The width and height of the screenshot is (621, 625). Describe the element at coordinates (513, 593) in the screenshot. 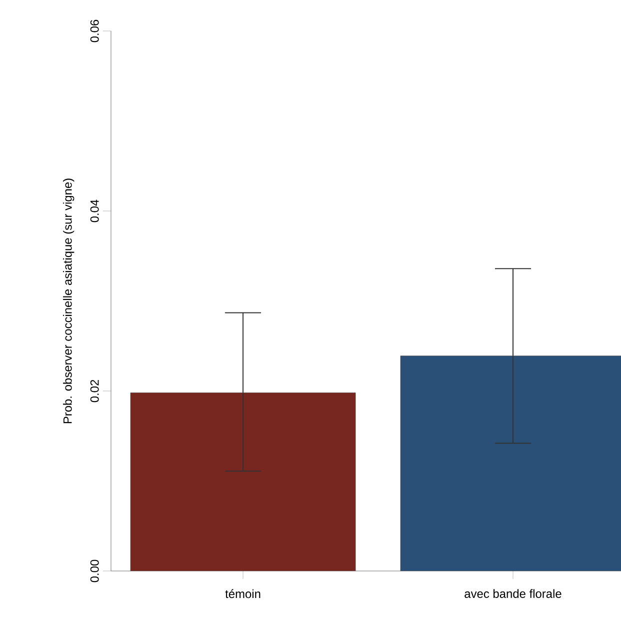

I see `x-tick-label: avec bande florale` at that location.